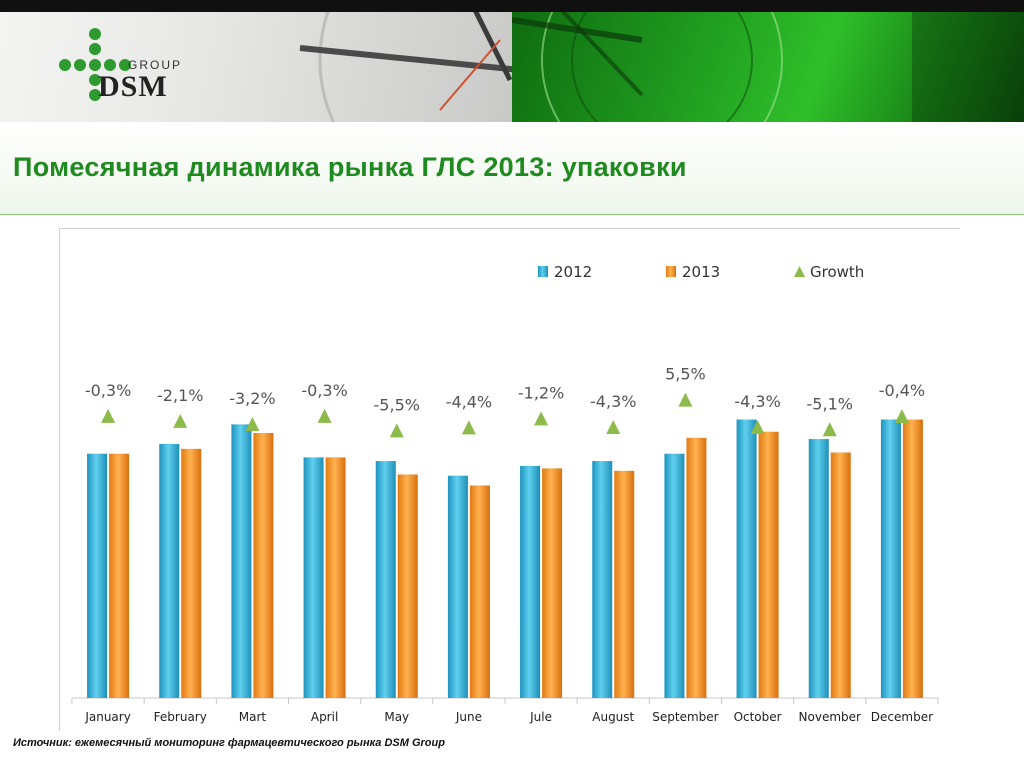  What do you see at coordinates (479, 591) in the screenshot?
I see `bar-2013-june` at bounding box center [479, 591].